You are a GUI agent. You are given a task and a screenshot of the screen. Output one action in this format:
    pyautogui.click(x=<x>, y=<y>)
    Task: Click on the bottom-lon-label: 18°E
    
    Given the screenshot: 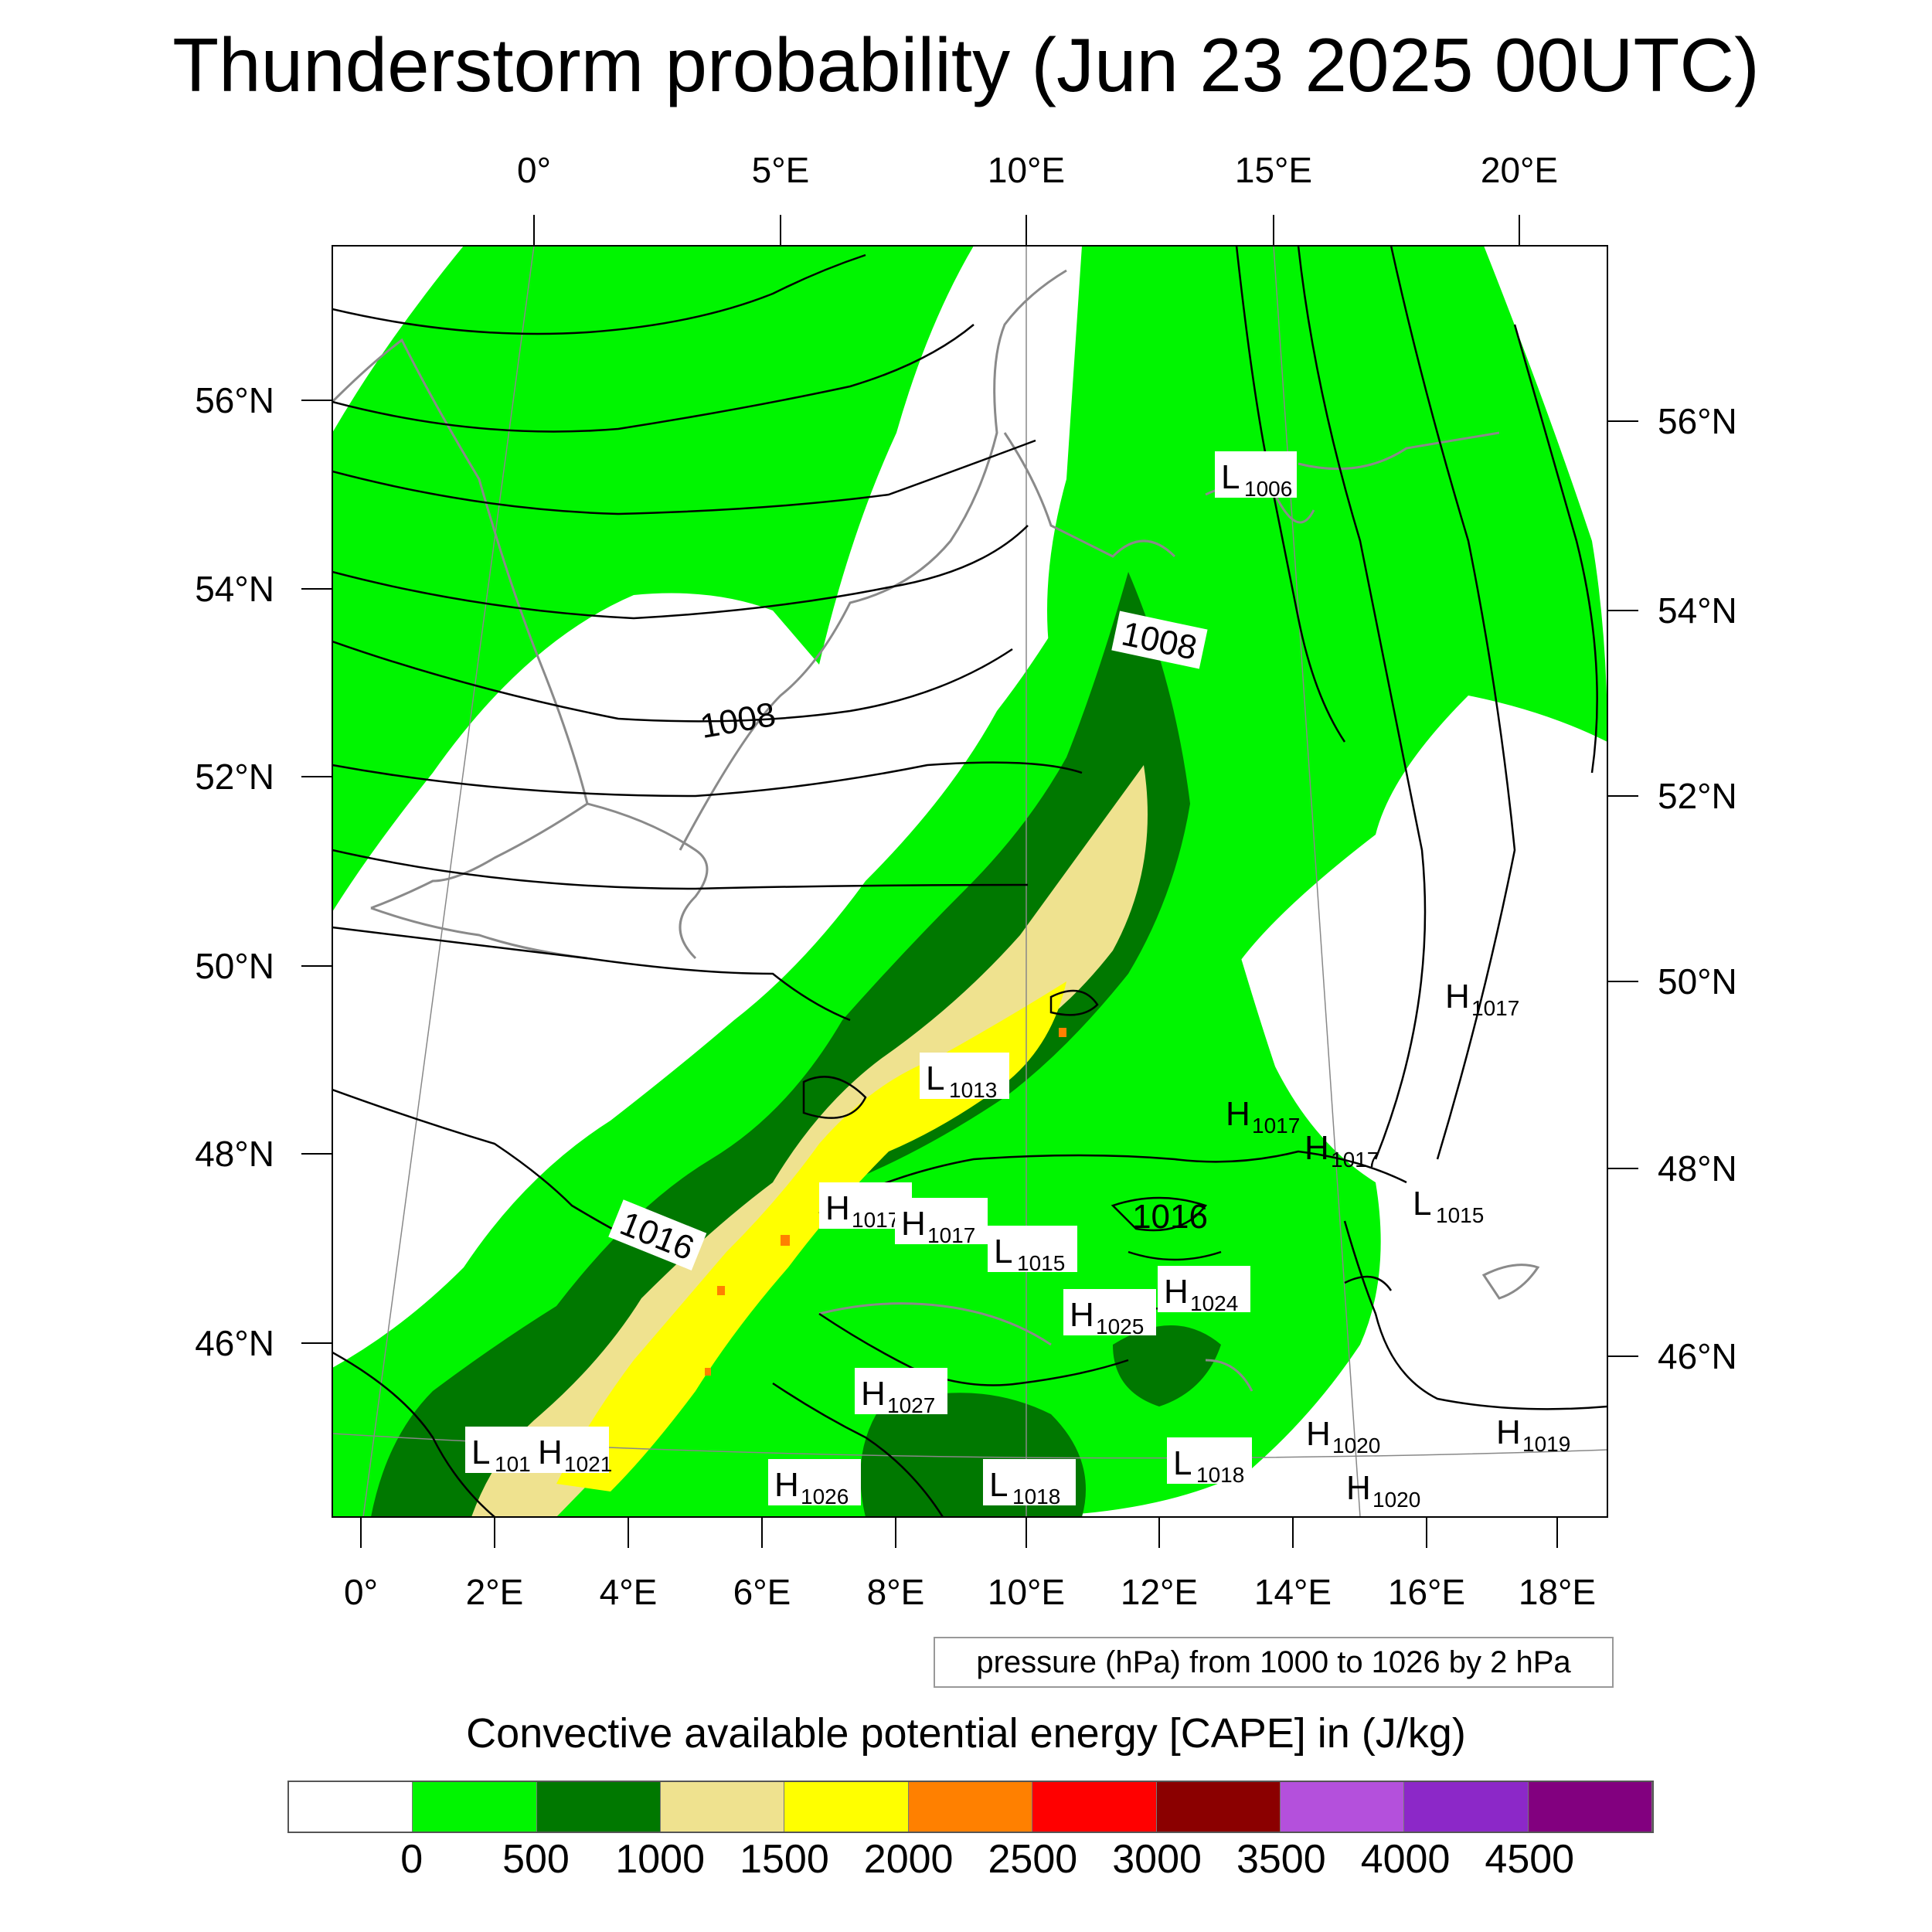 What is the action you would take?
    pyautogui.click(x=1558, y=1592)
    